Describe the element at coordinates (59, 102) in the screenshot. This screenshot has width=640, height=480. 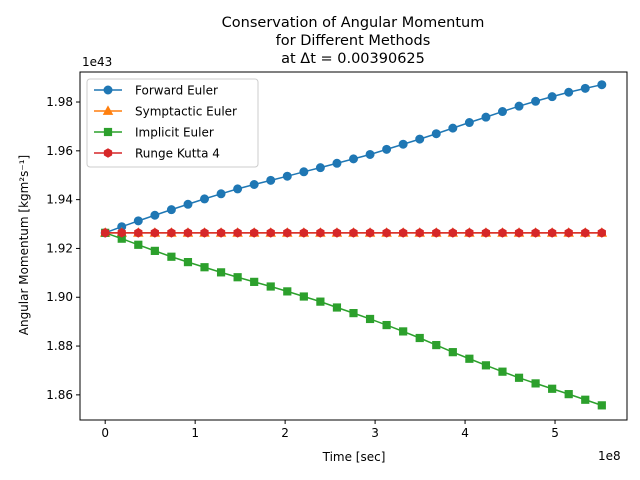
I see `y-tick-label: 1.98` at that location.